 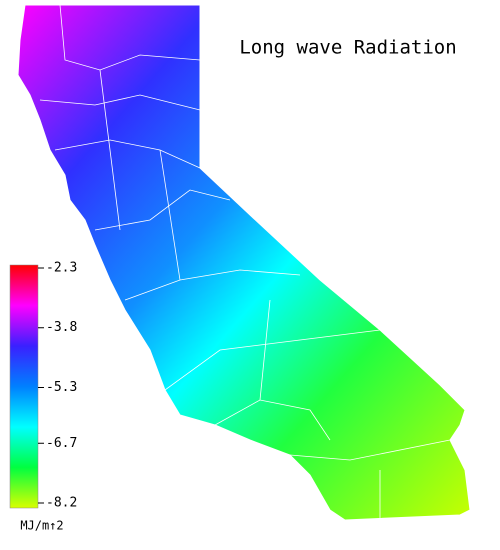 What do you see at coordinates (41, 526) in the screenshot?
I see `colorbar-unit: MJ/m↑2` at bounding box center [41, 526].